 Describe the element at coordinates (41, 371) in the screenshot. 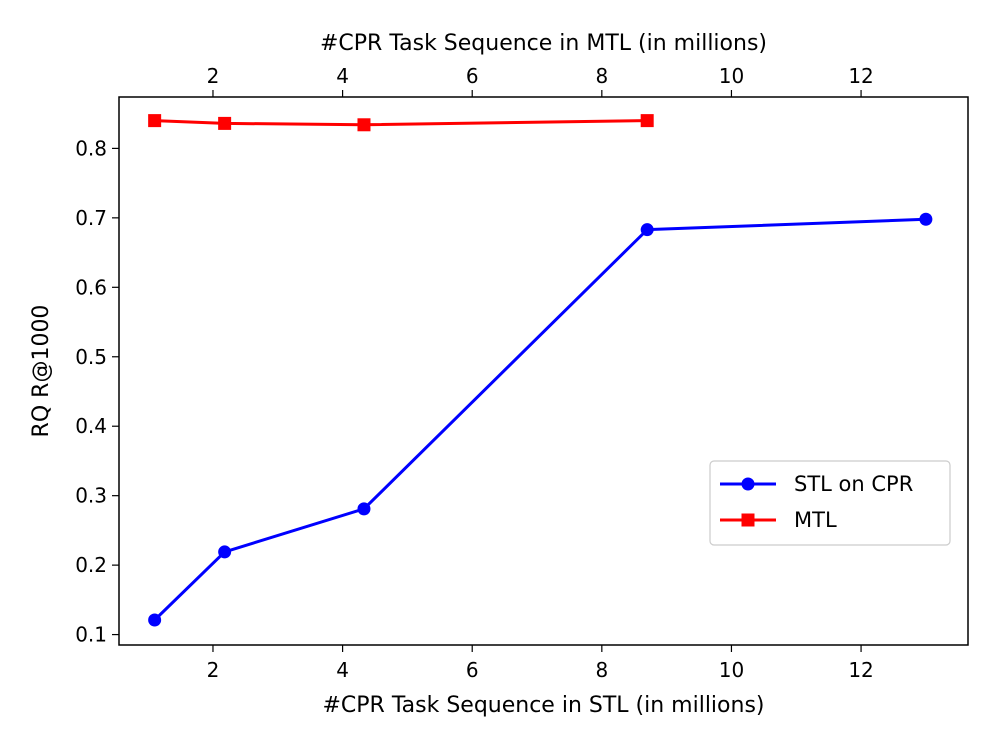

I see `y-axis-title: RQ R@1000` at that location.